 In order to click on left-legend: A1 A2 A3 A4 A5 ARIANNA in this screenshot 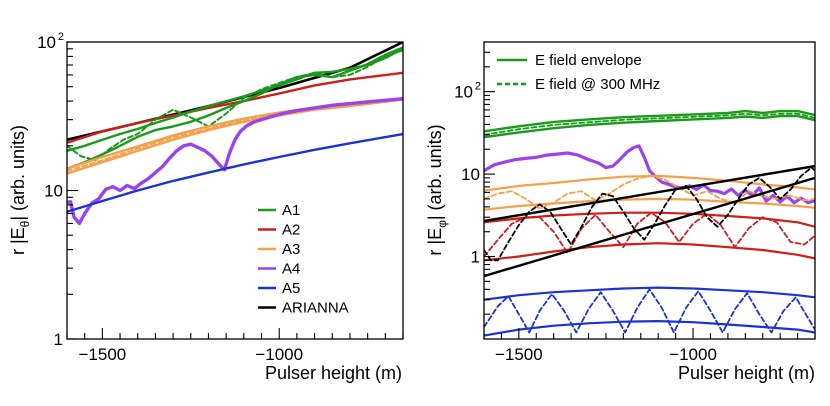, I will do `click(303, 259)`.